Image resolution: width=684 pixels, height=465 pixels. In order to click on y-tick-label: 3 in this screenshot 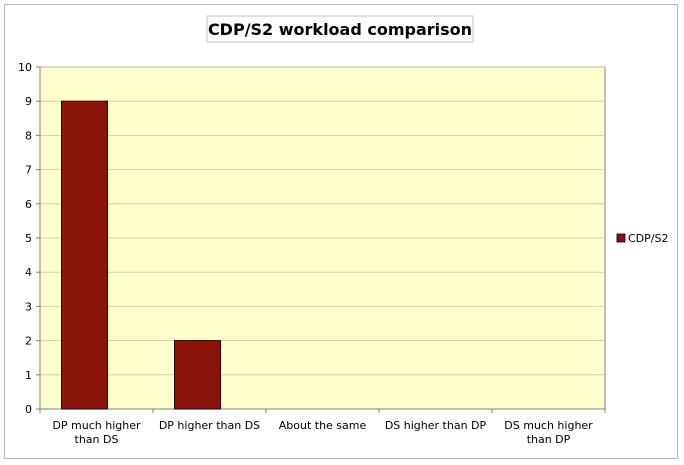, I will do `click(28, 306)`.